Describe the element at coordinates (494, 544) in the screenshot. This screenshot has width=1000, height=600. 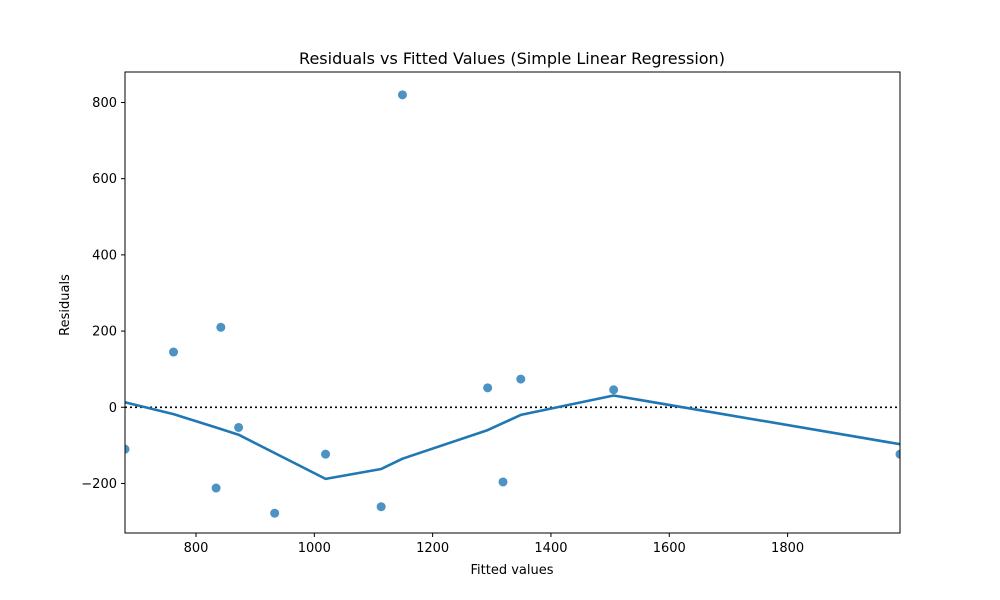
I see `x-axis-ticks: 800 1000 1200 1400 1600 1800` at that location.